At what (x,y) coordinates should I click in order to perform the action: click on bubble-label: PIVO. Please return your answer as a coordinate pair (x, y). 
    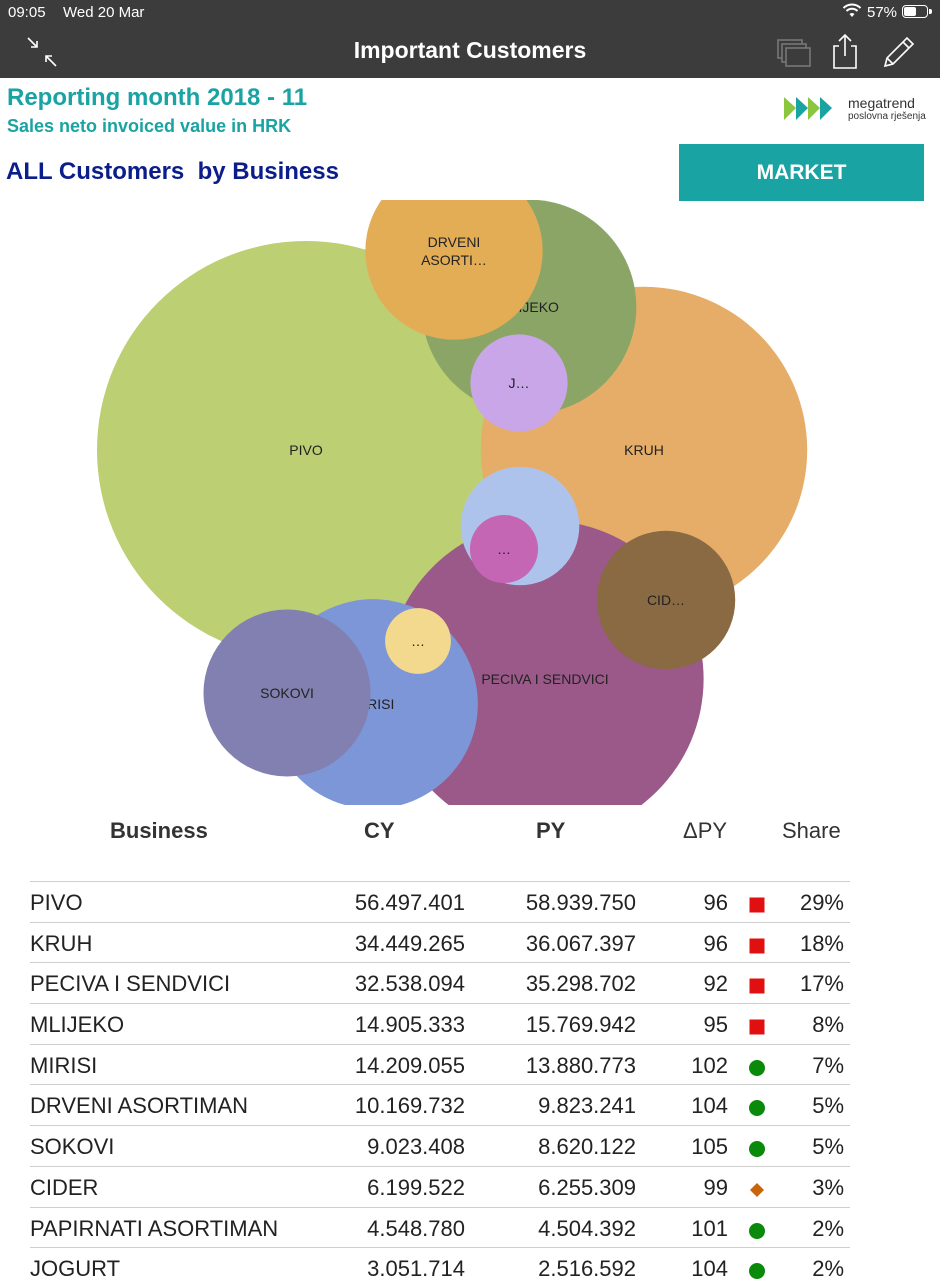
    Looking at the image, I should click on (306, 450).